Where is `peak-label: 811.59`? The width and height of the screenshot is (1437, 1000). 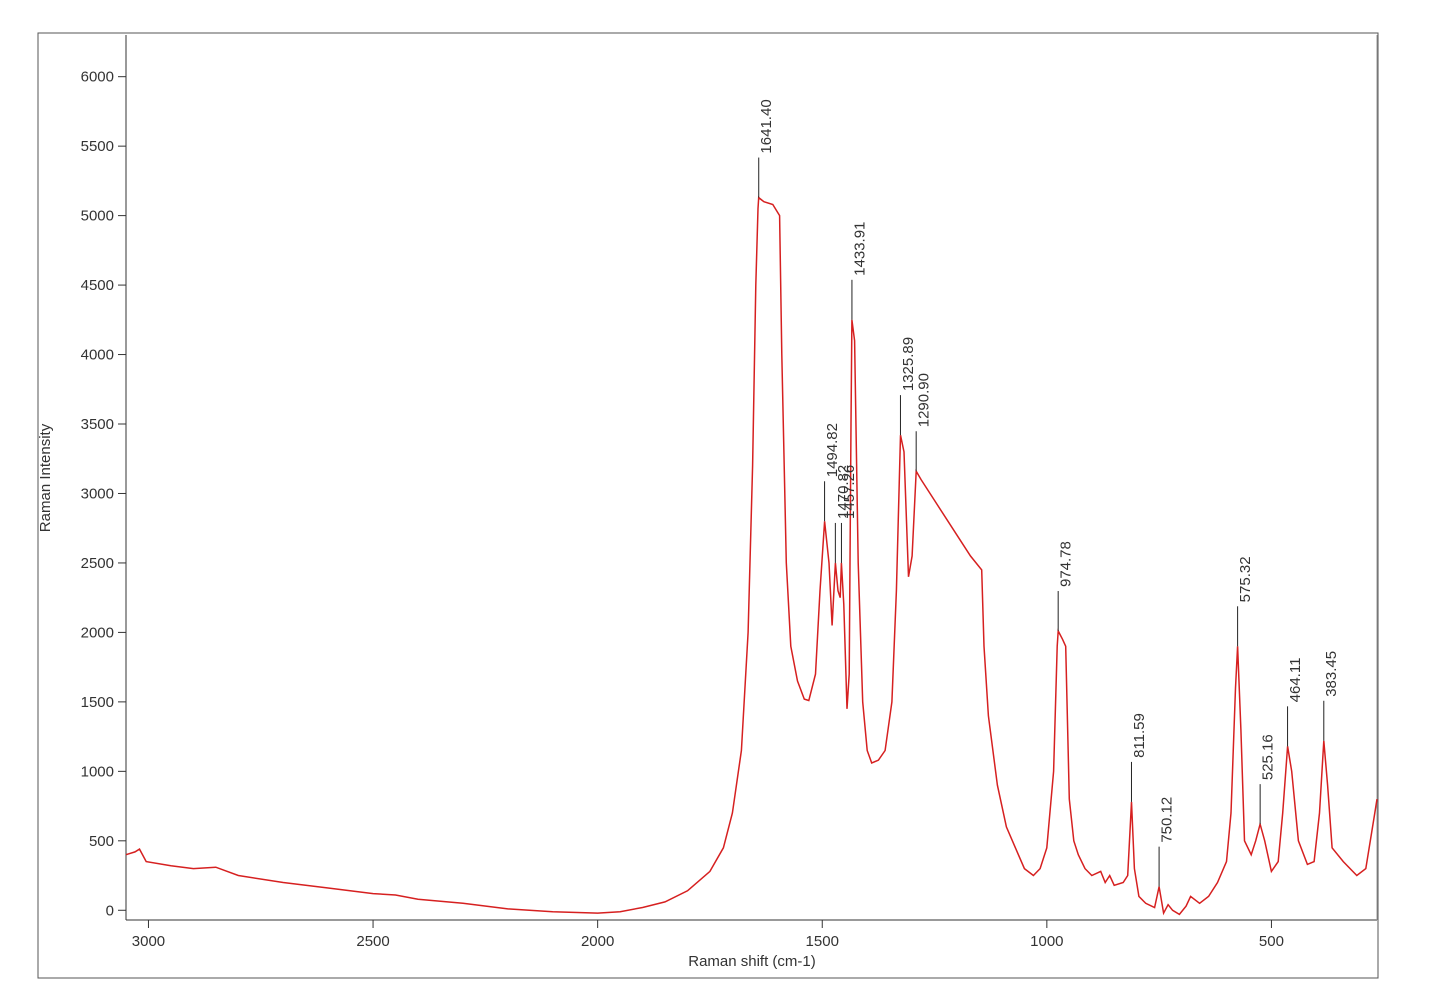
peak-label: 811.59 is located at coordinates (1139, 735).